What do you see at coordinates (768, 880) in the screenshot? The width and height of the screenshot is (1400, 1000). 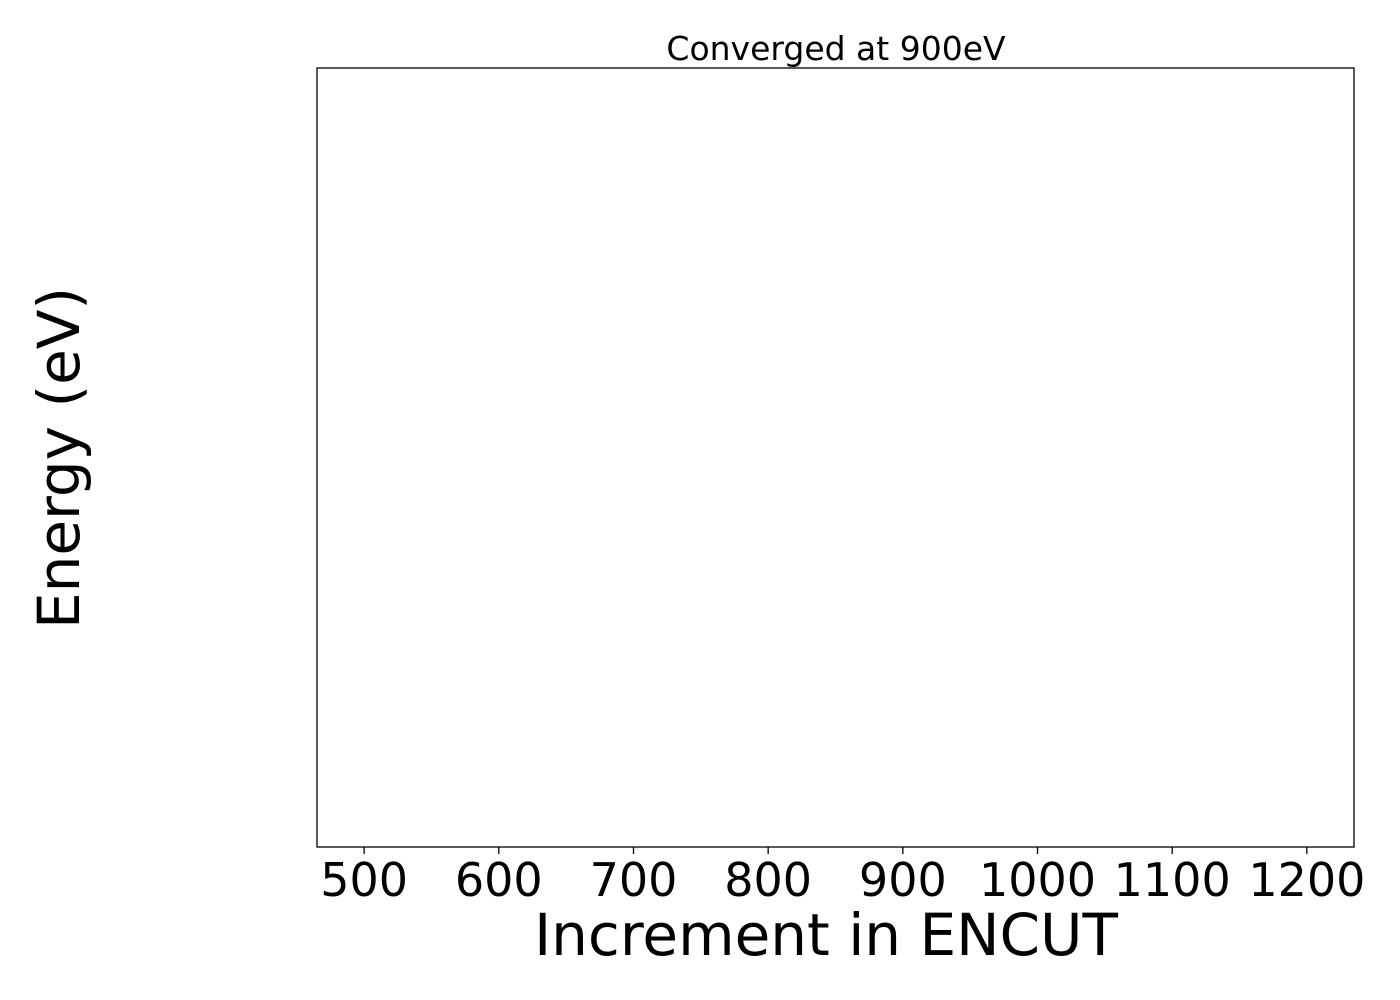 I see `x-tick-label: 800` at bounding box center [768, 880].